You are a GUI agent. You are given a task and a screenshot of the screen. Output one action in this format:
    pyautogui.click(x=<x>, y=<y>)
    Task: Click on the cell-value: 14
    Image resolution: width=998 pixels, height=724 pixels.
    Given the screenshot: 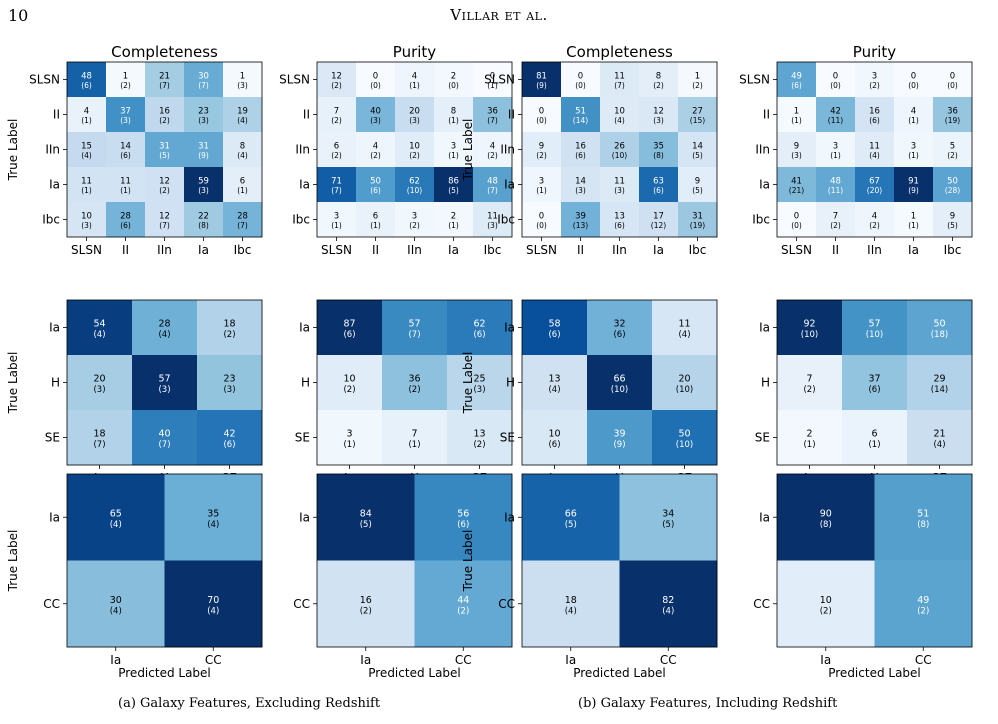 What is the action you would take?
    pyautogui.click(x=580, y=182)
    